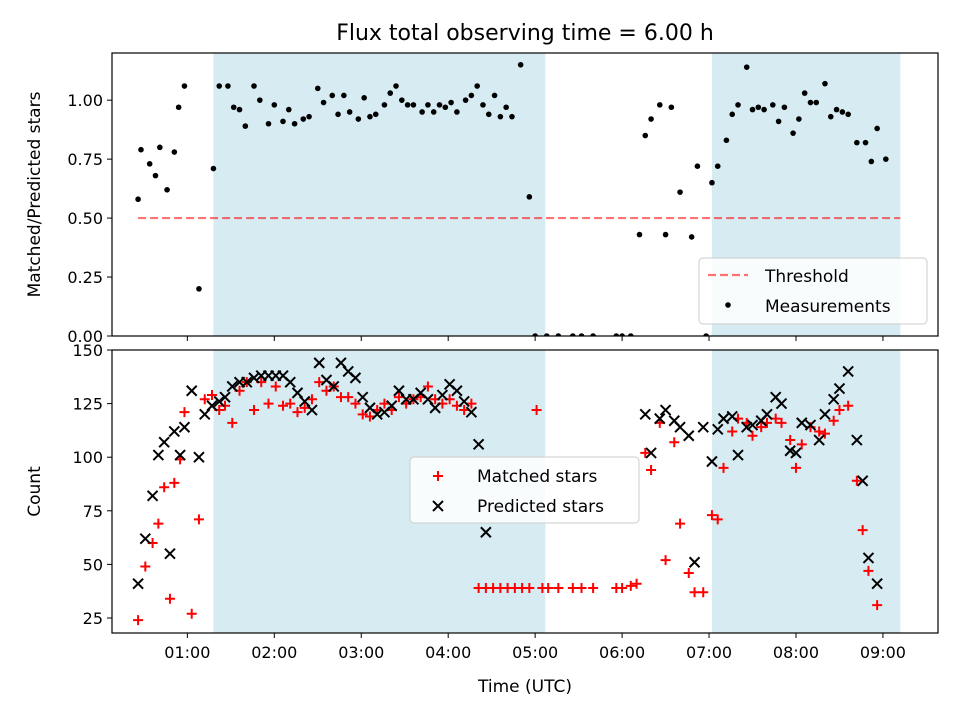 Image resolution: width=960 pixels, height=720 pixels. Describe the element at coordinates (35, 491) in the screenshot. I see `y-axis-label: Count` at that location.